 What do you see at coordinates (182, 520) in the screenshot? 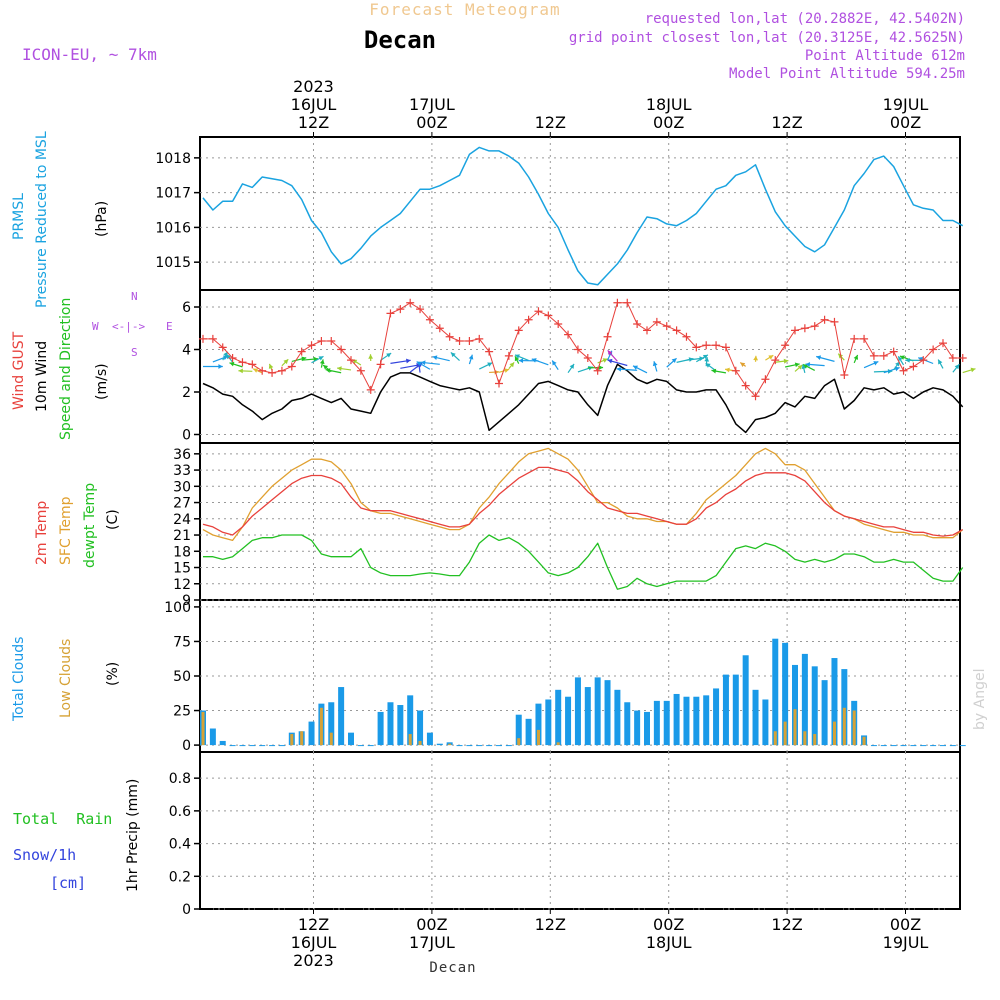
I see `temp-tick-label: 24` at bounding box center [182, 520].